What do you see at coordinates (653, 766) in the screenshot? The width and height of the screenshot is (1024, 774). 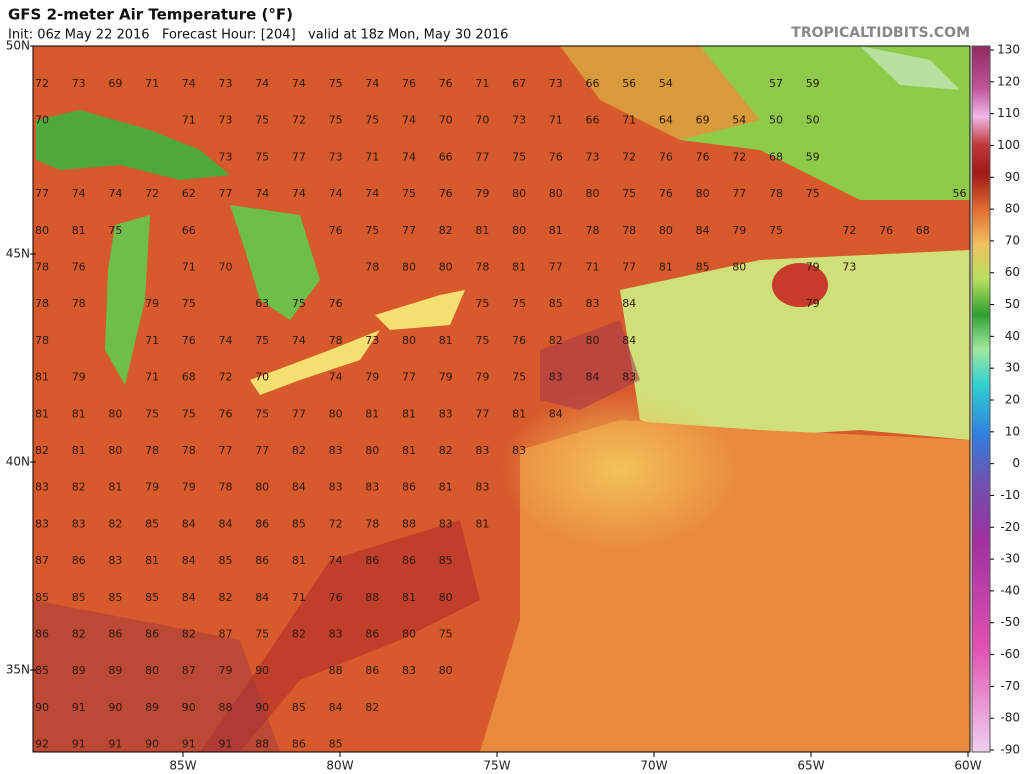 I see `lon-label: 70W` at bounding box center [653, 766].